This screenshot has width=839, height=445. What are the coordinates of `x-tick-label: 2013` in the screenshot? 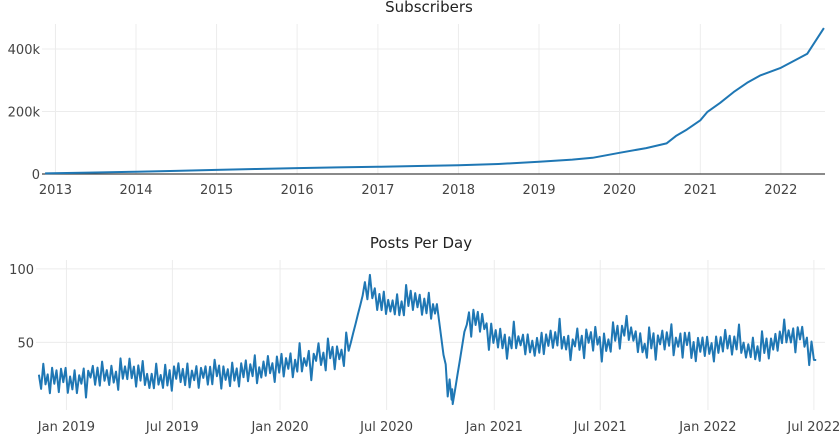 It's located at (55, 190).